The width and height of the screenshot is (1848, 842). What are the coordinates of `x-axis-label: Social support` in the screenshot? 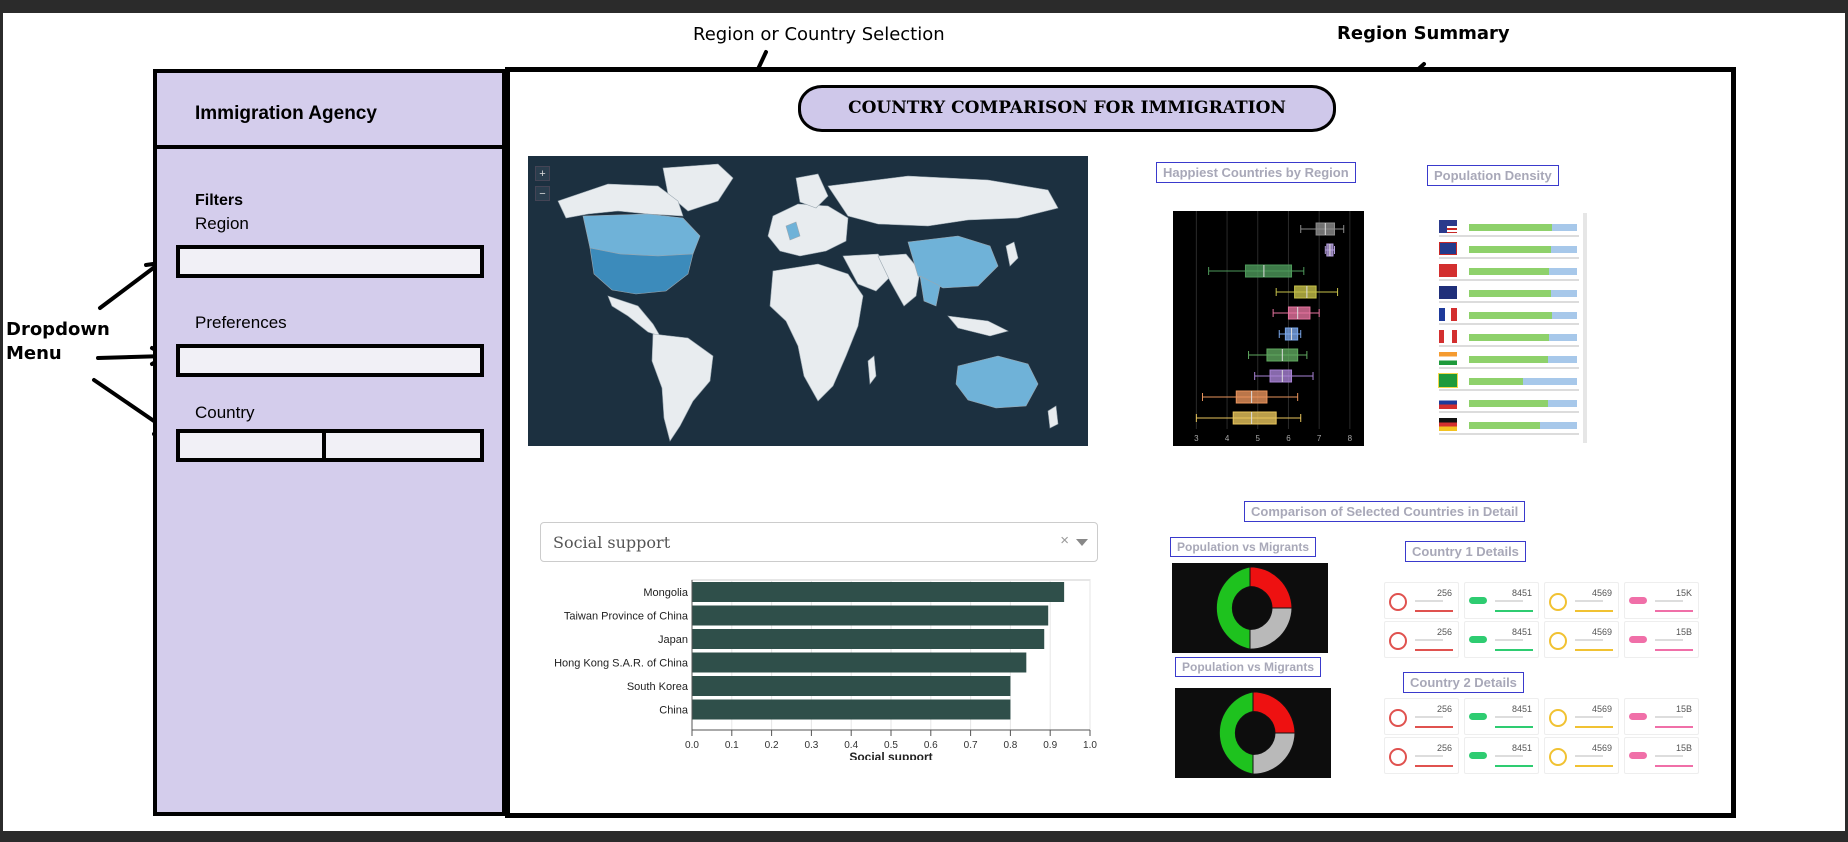 It's located at (890, 755).